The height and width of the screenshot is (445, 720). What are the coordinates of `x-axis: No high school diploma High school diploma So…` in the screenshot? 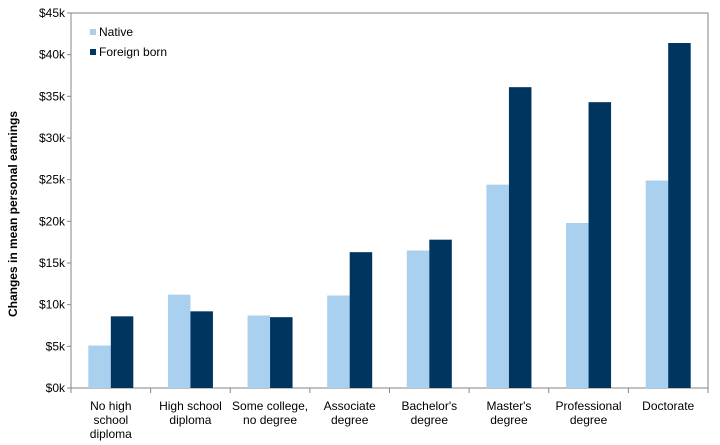 It's located at (389, 414).